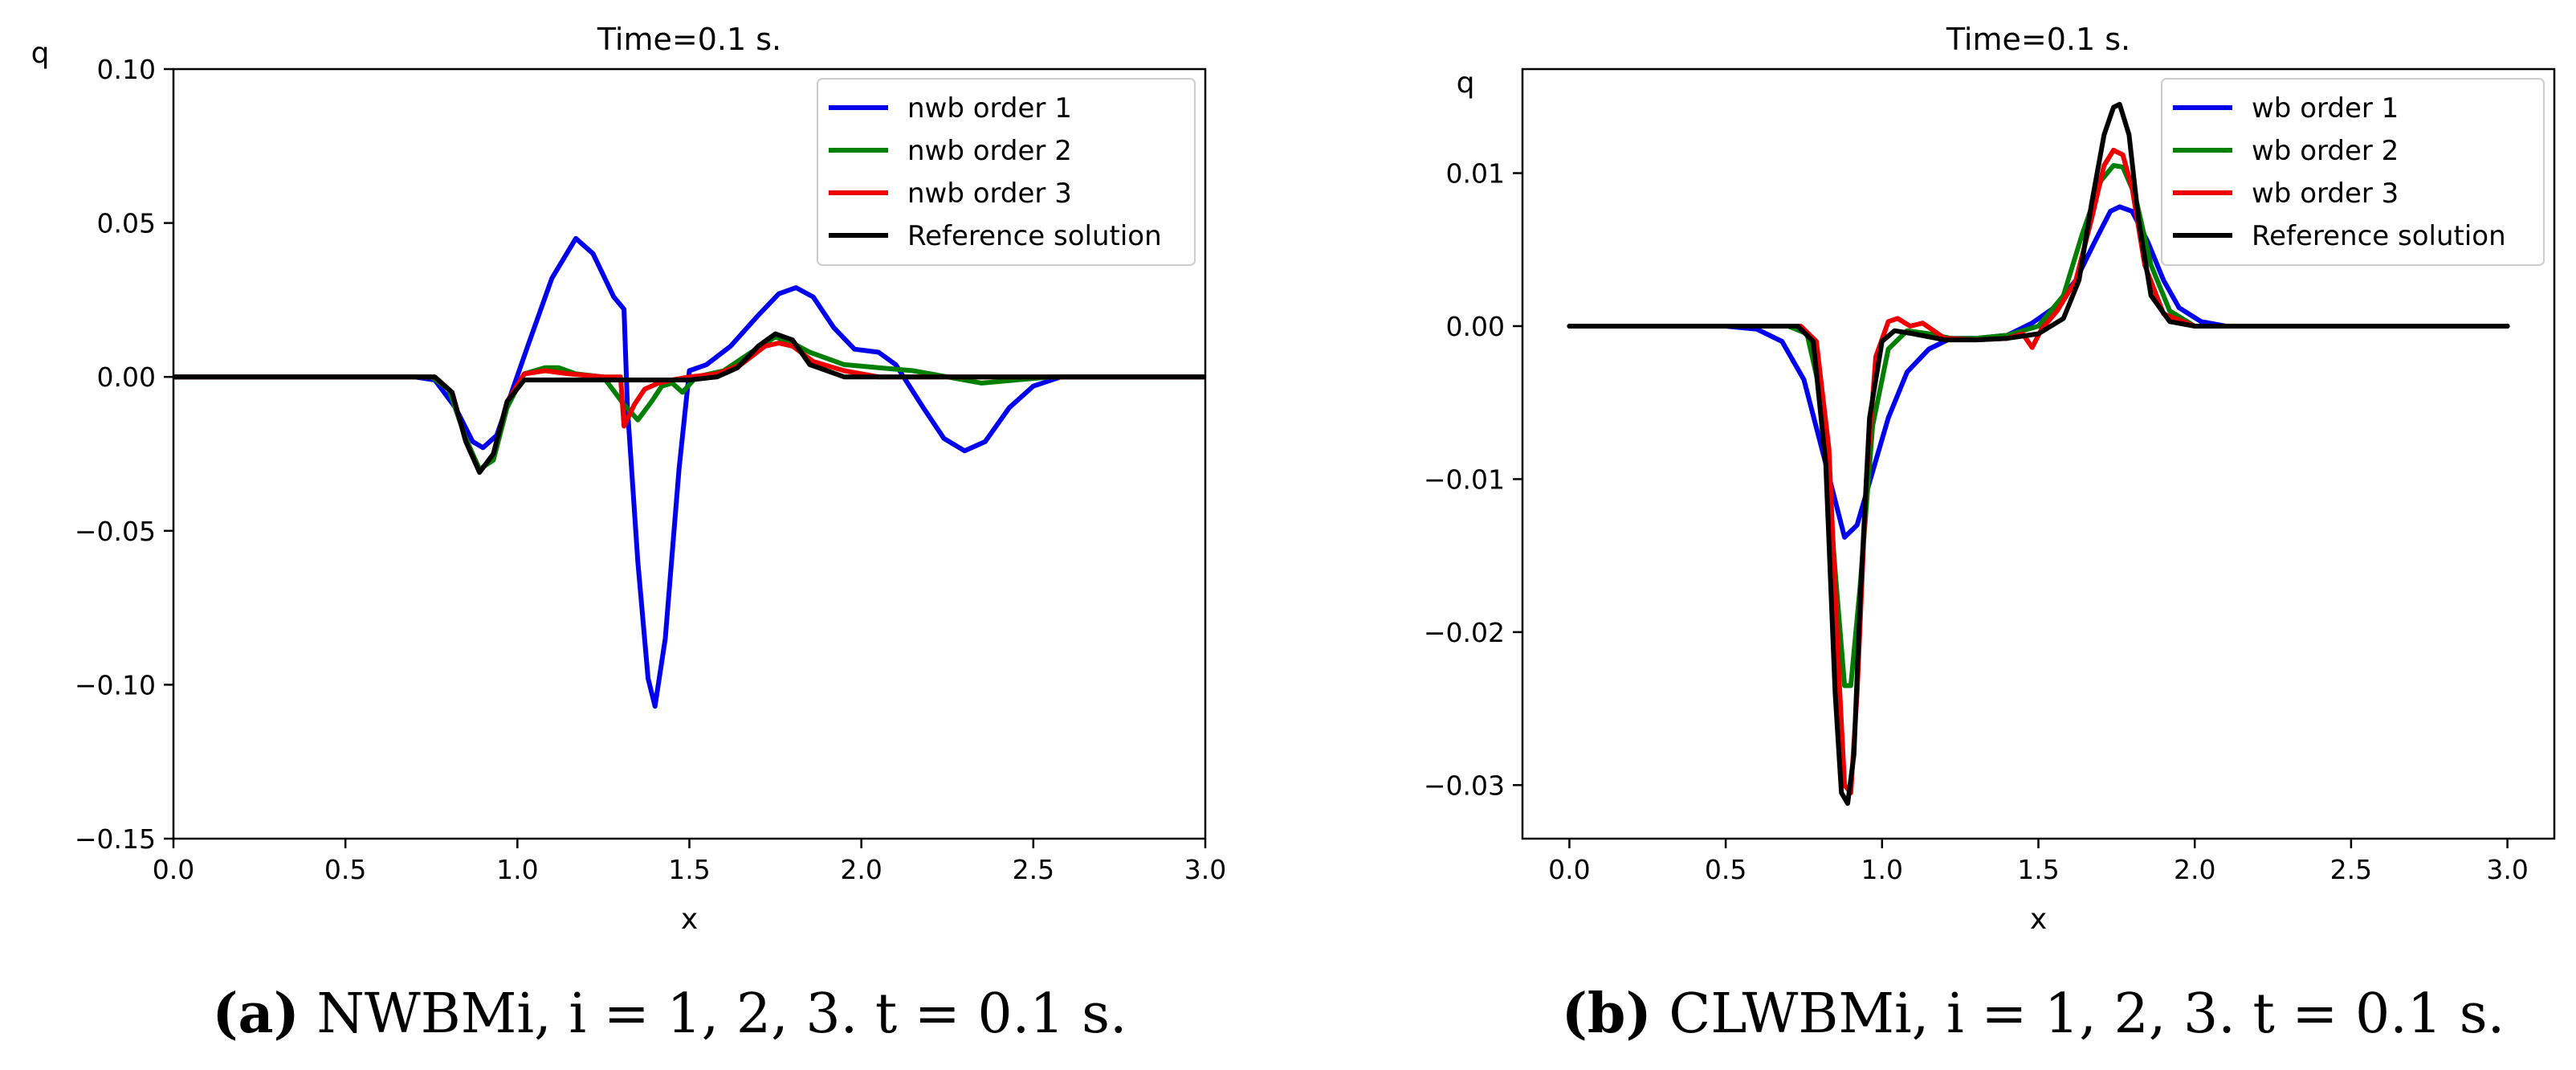 Image resolution: width=2576 pixels, height=1070 pixels. What do you see at coordinates (1205, 870) in the screenshot?
I see `x-tick-label-a-6: 3.0` at bounding box center [1205, 870].